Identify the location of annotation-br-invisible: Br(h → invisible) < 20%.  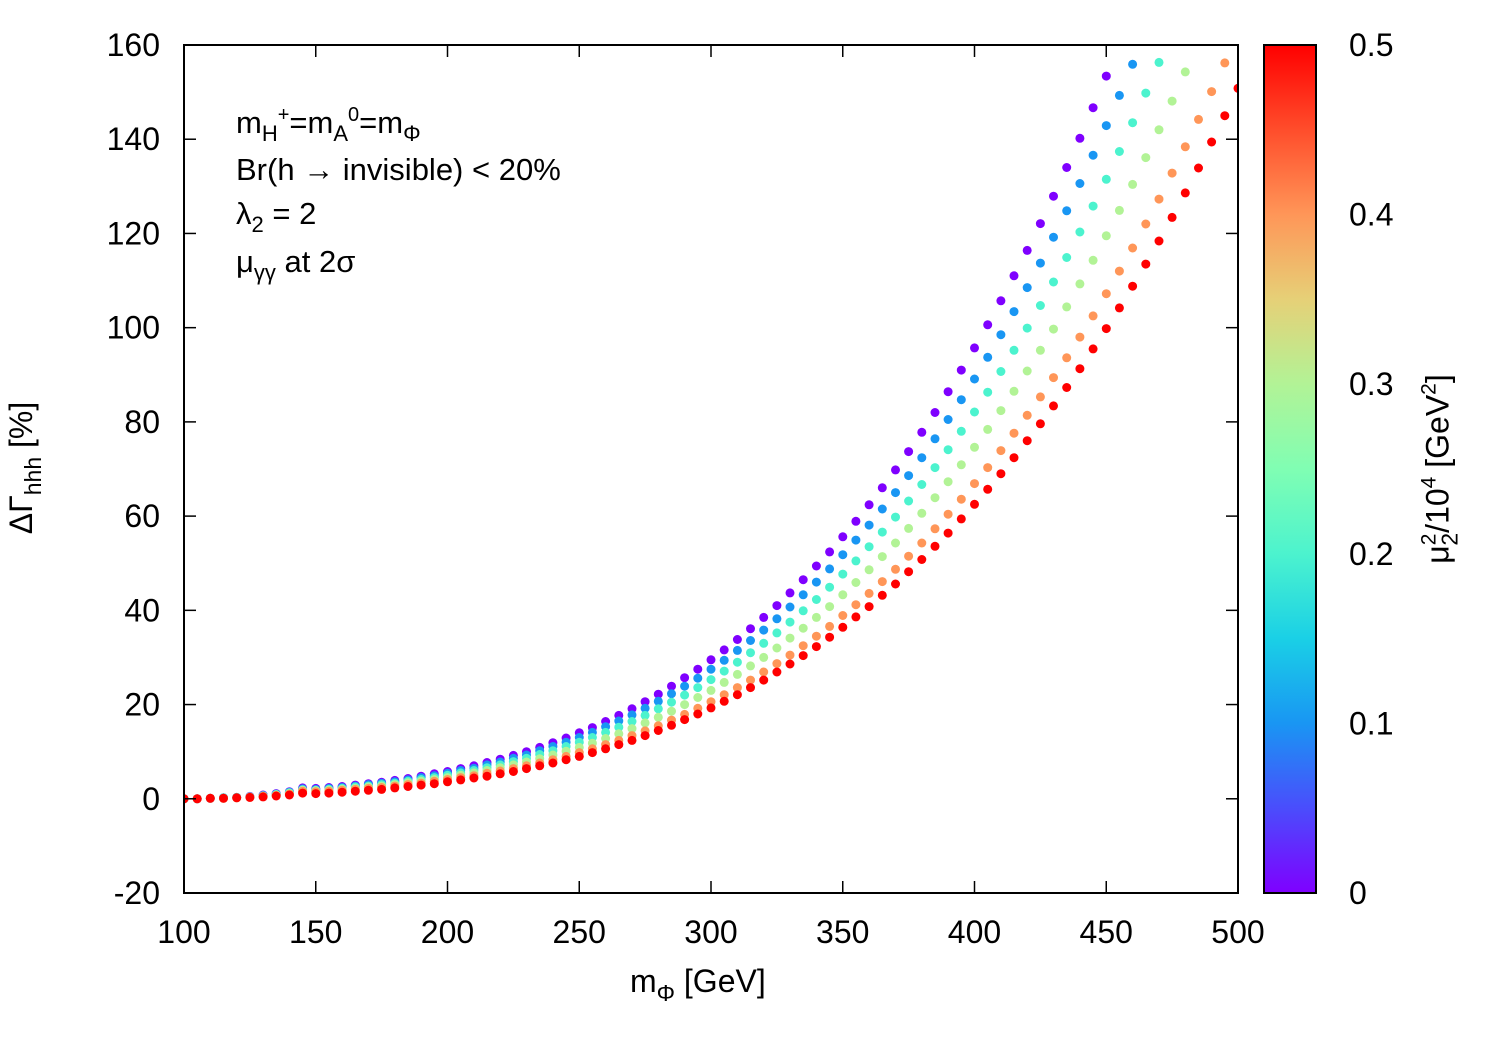
(398, 169).